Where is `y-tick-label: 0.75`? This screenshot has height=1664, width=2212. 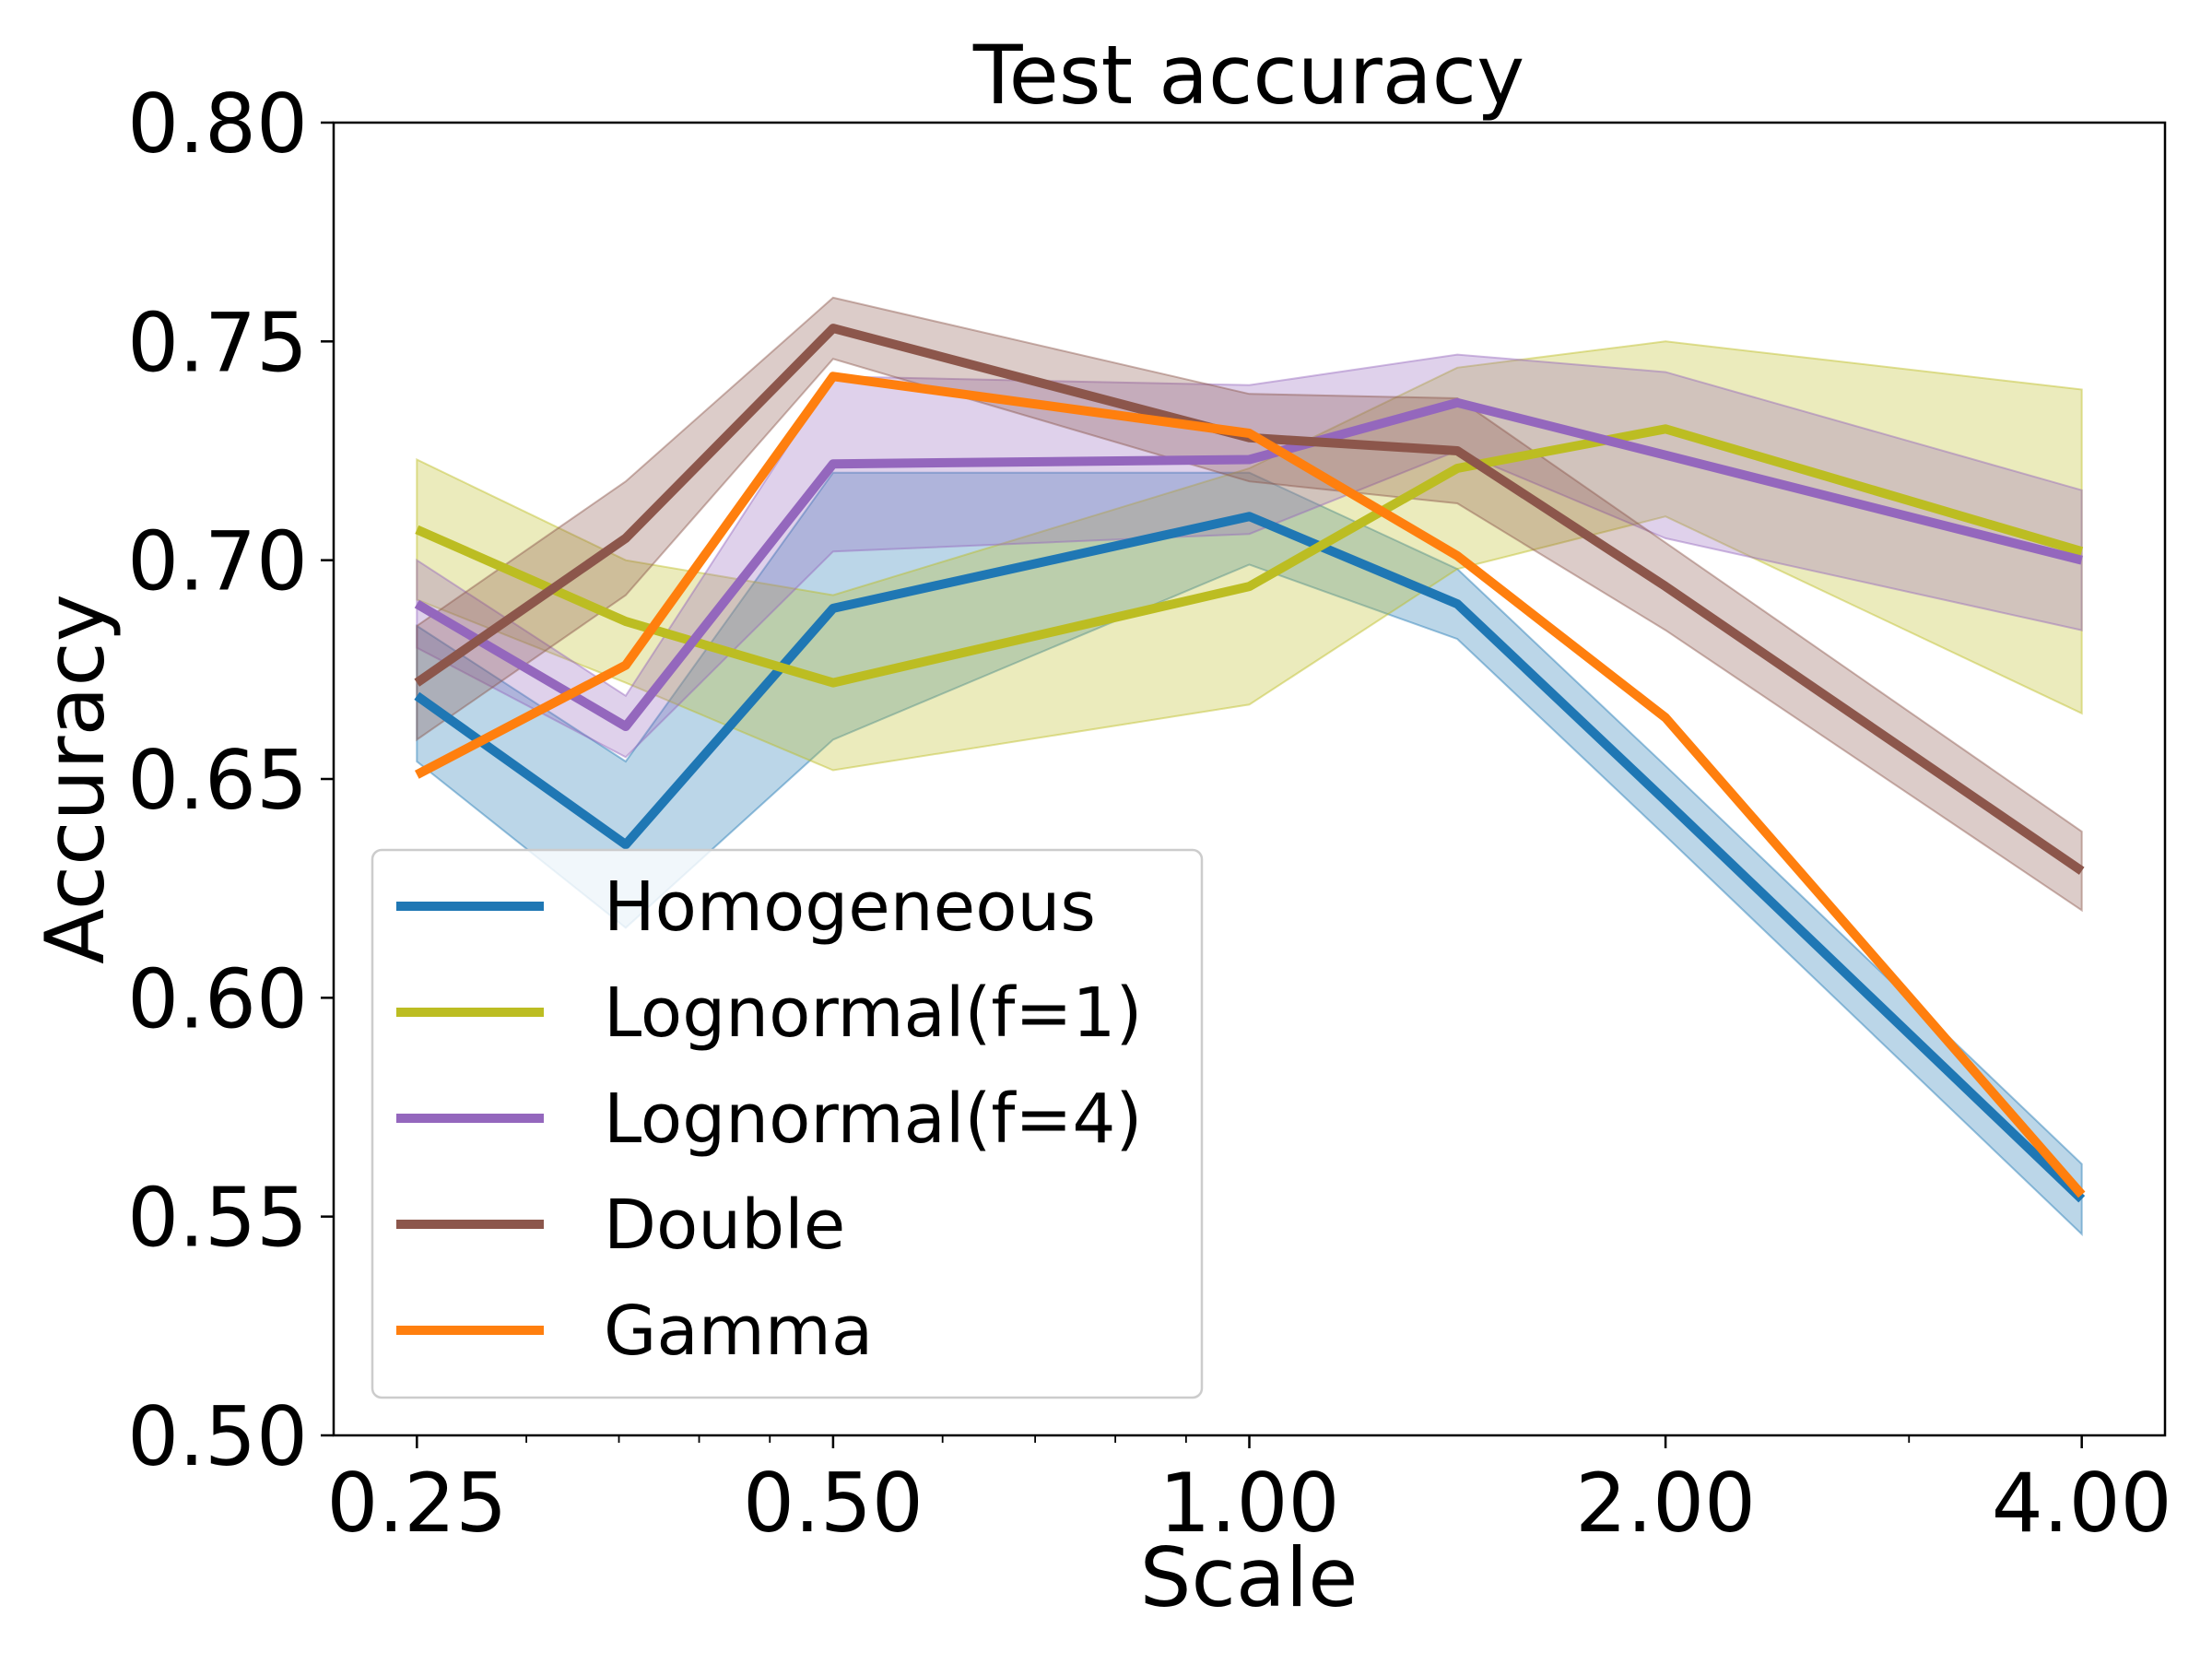
y-tick-label: 0.75 is located at coordinates (217, 342).